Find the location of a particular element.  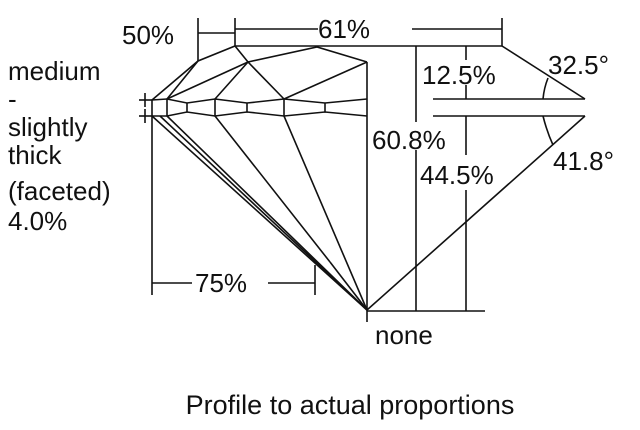

girdle-line: 4.0% is located at coordinates (37, 221).